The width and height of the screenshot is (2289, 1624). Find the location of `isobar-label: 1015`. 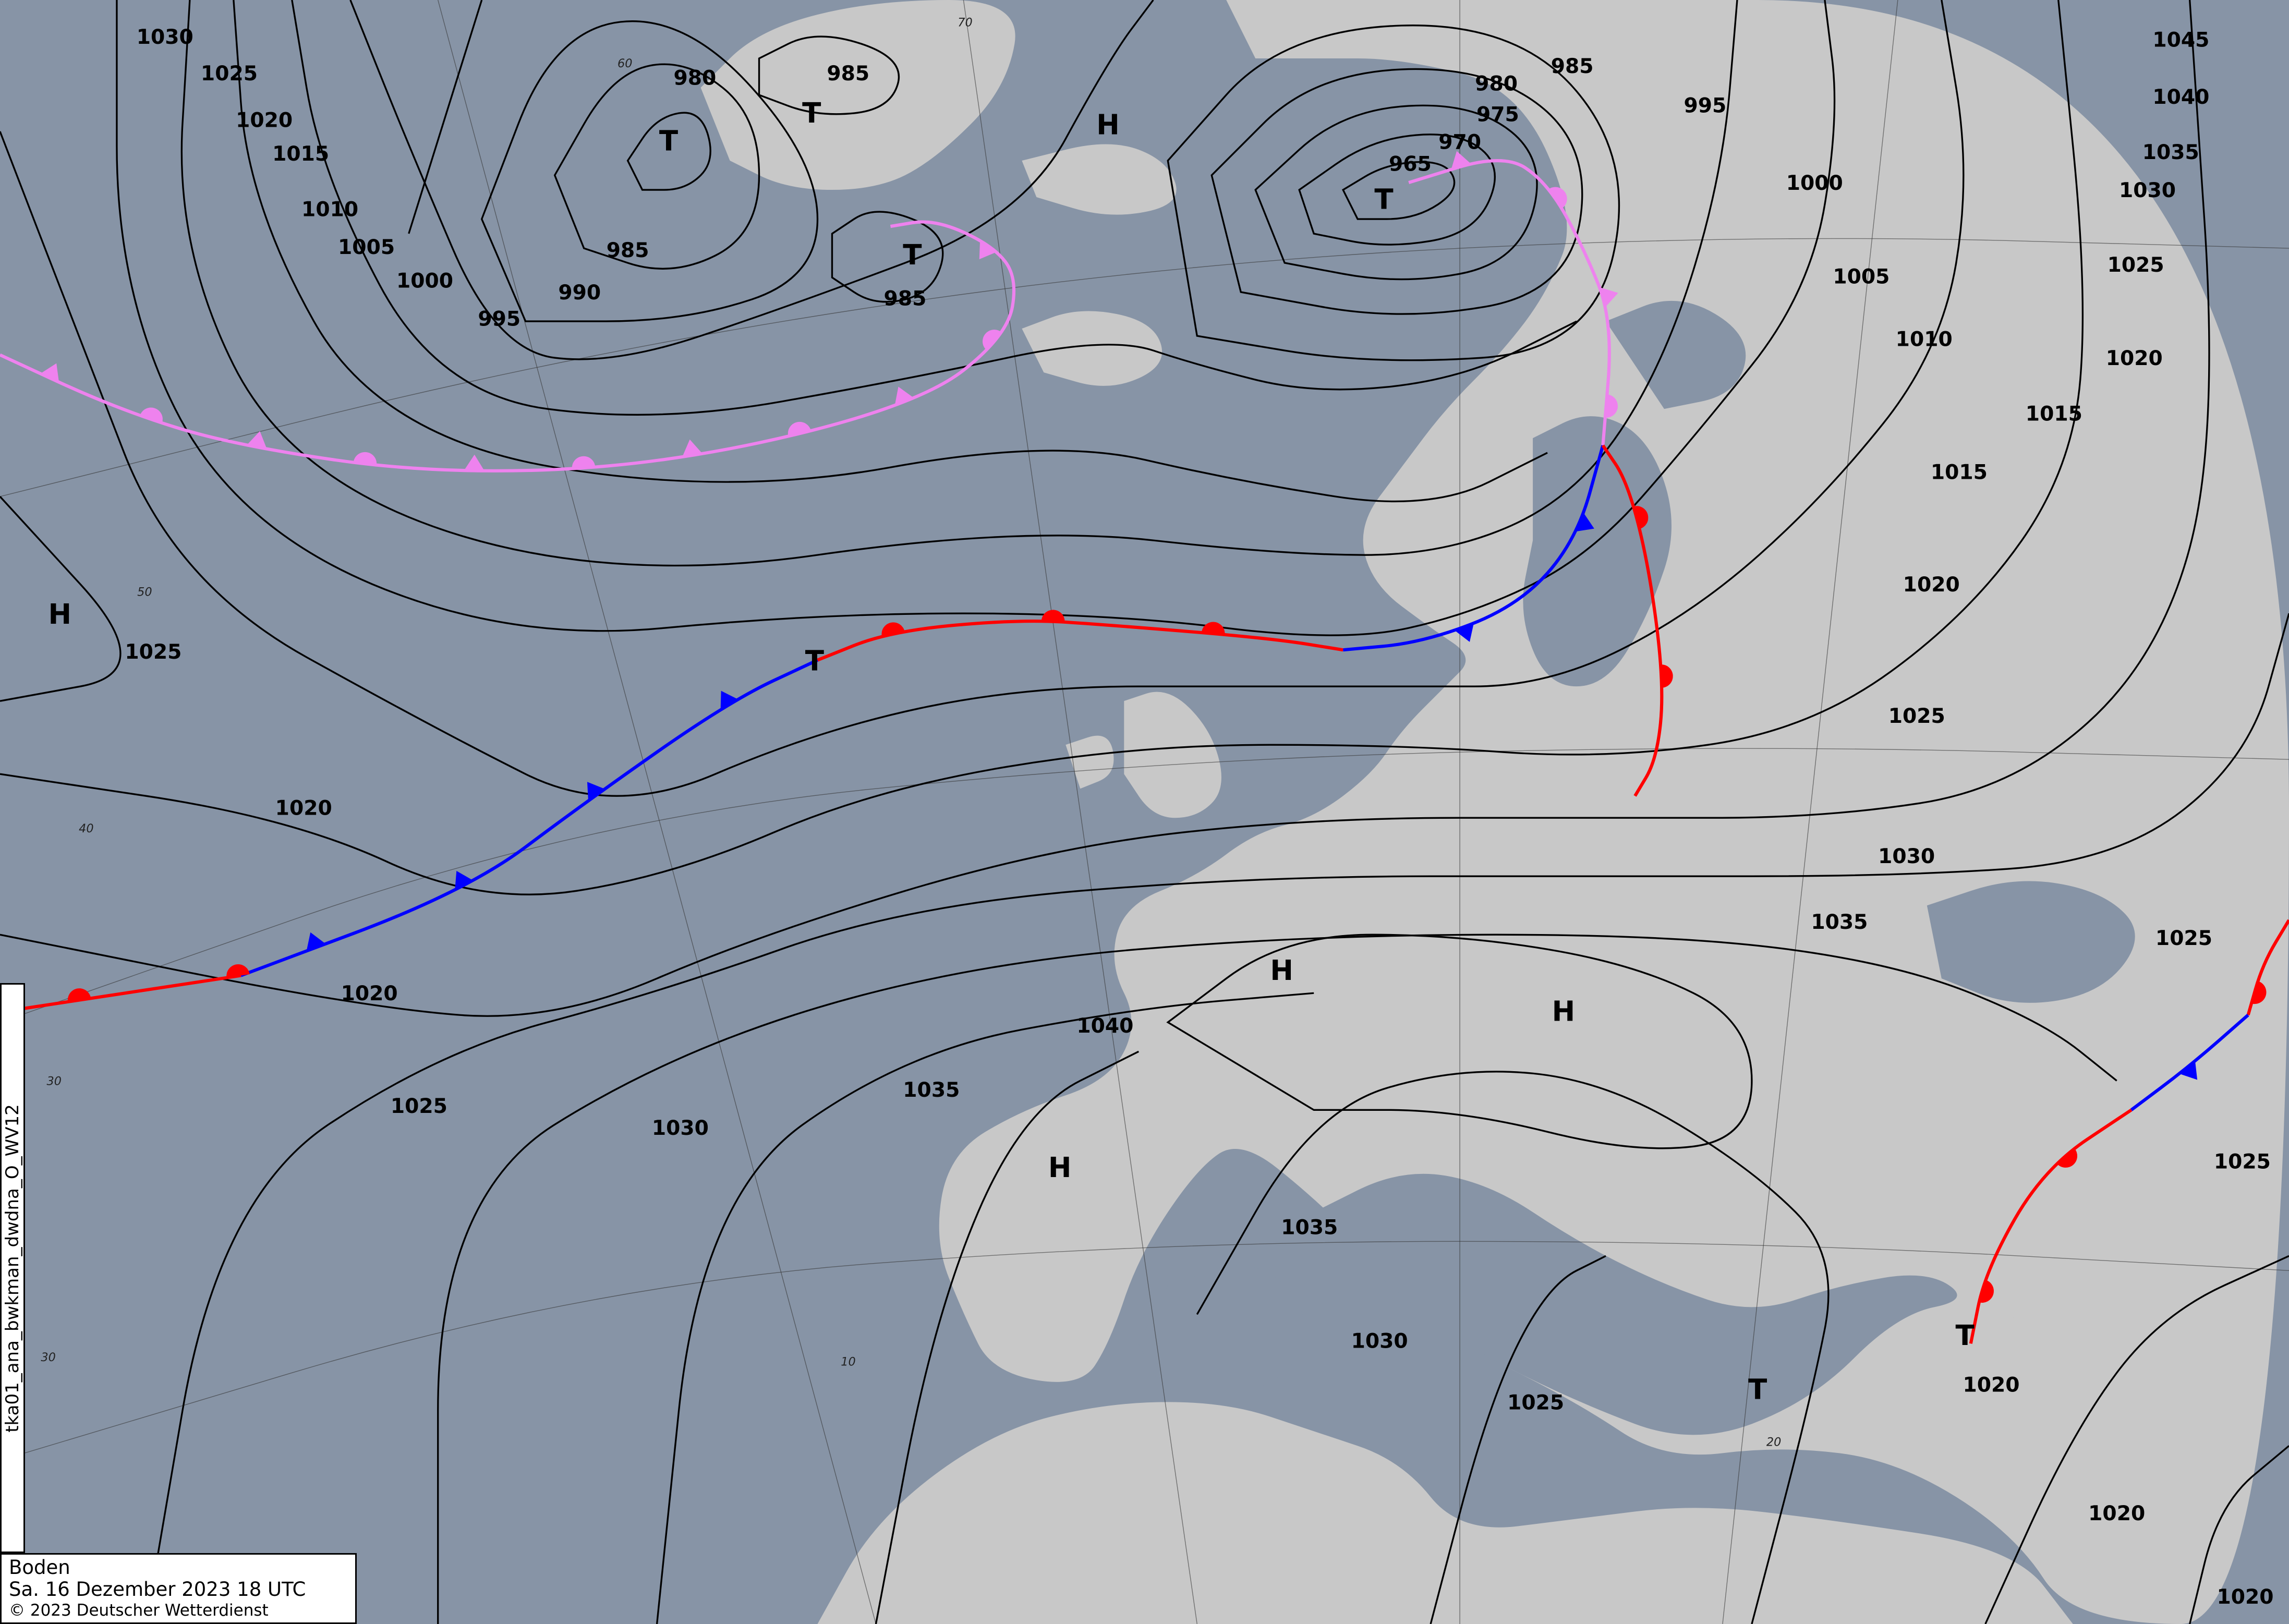

isobar-label: 1015 is located at coordinates (2054, 414).